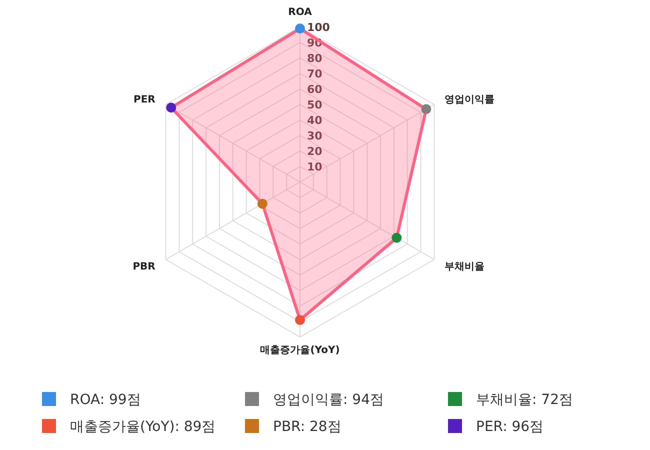  I want to click on y-tick-label: 70, so click(315, 74).